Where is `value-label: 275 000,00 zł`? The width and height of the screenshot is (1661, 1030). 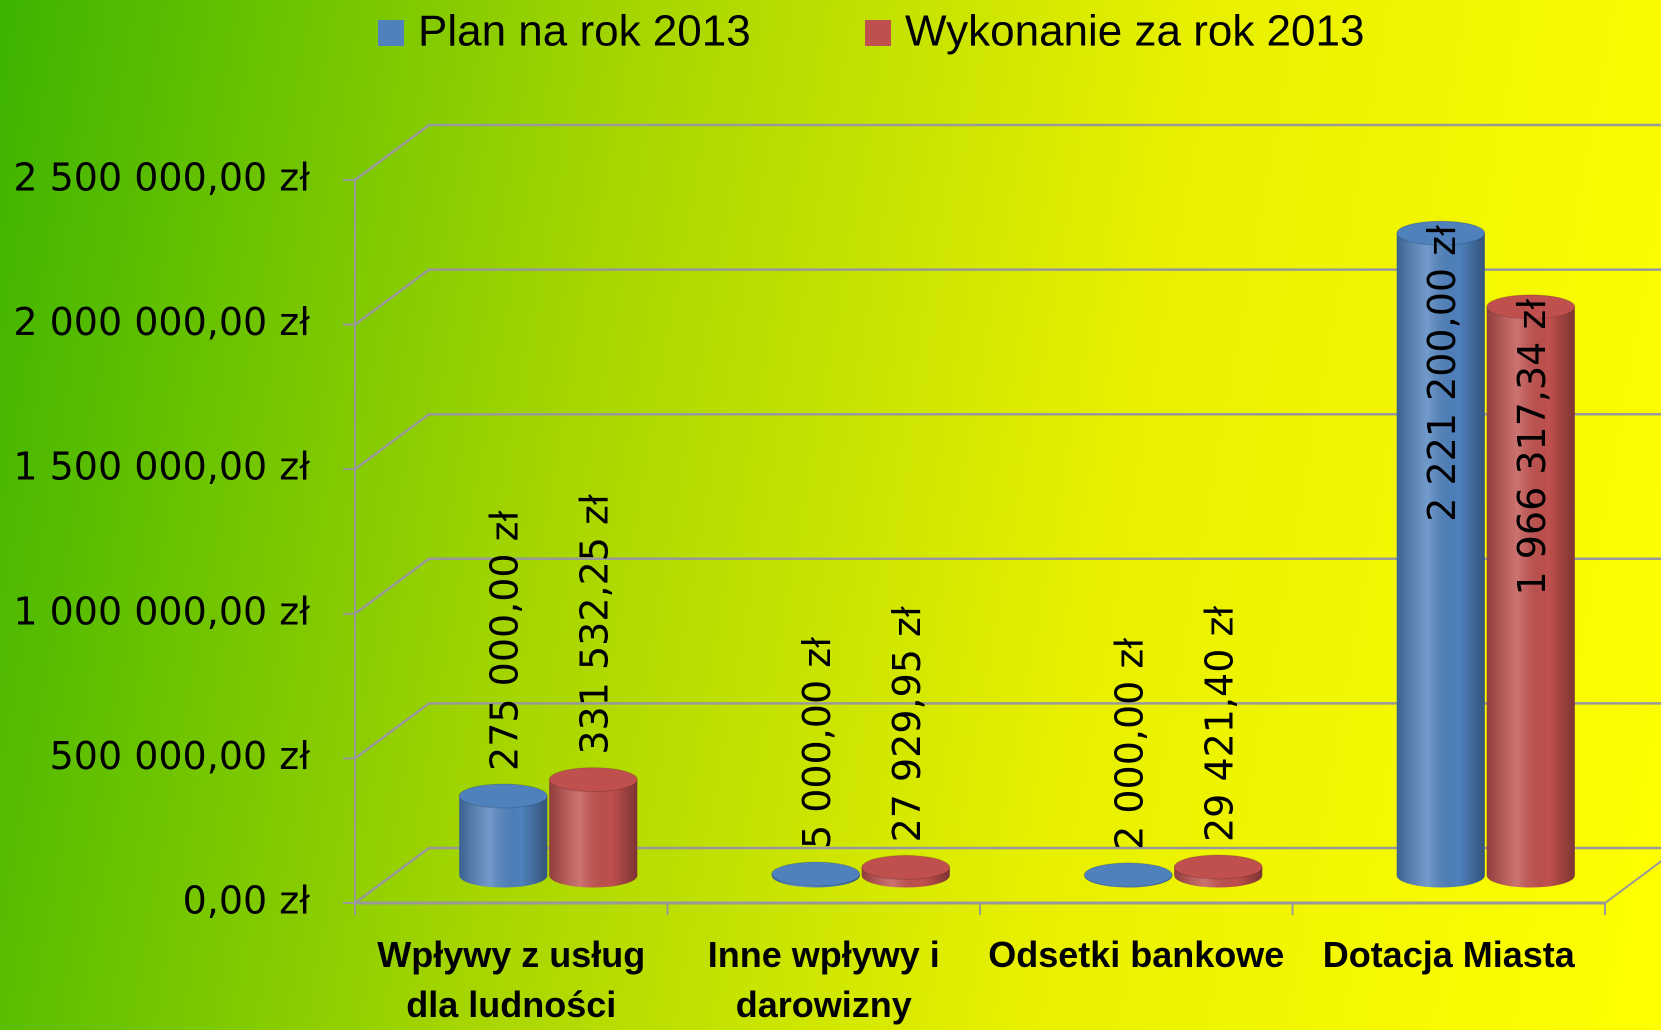 value-label: 275 000,00 zł is located at coordinates (505, 640).